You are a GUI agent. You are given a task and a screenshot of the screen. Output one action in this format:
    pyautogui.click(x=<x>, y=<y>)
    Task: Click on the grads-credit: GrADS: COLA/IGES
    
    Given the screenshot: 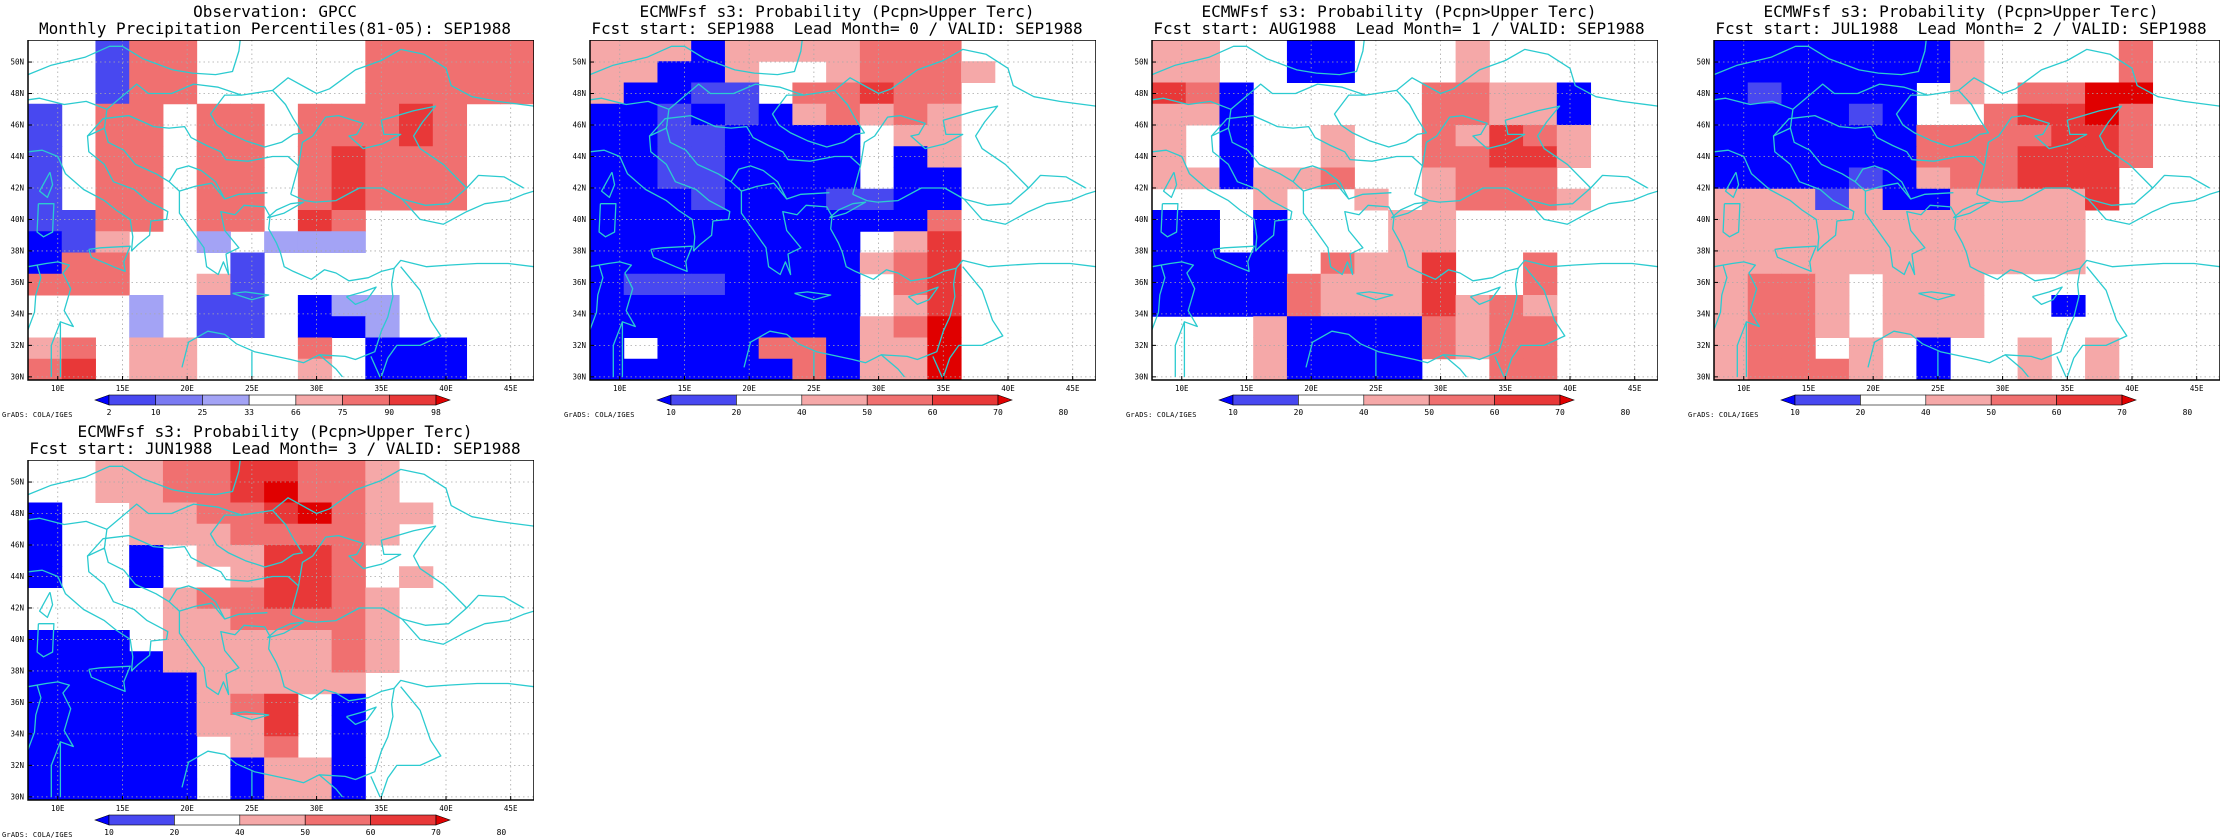 What is the action you would take?
    pyautogui.click(x=599, y=415)
    